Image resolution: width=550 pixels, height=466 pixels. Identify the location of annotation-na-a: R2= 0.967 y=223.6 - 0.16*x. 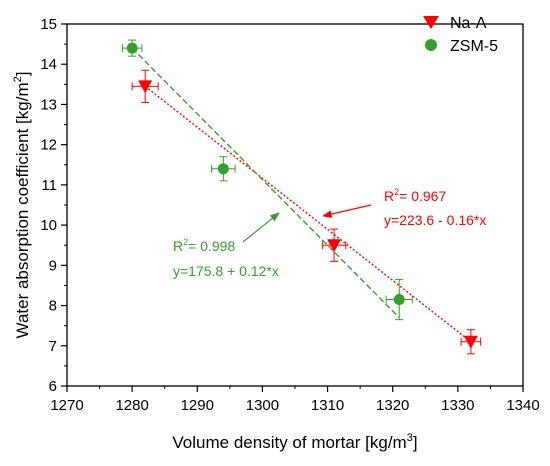
(404, 207).